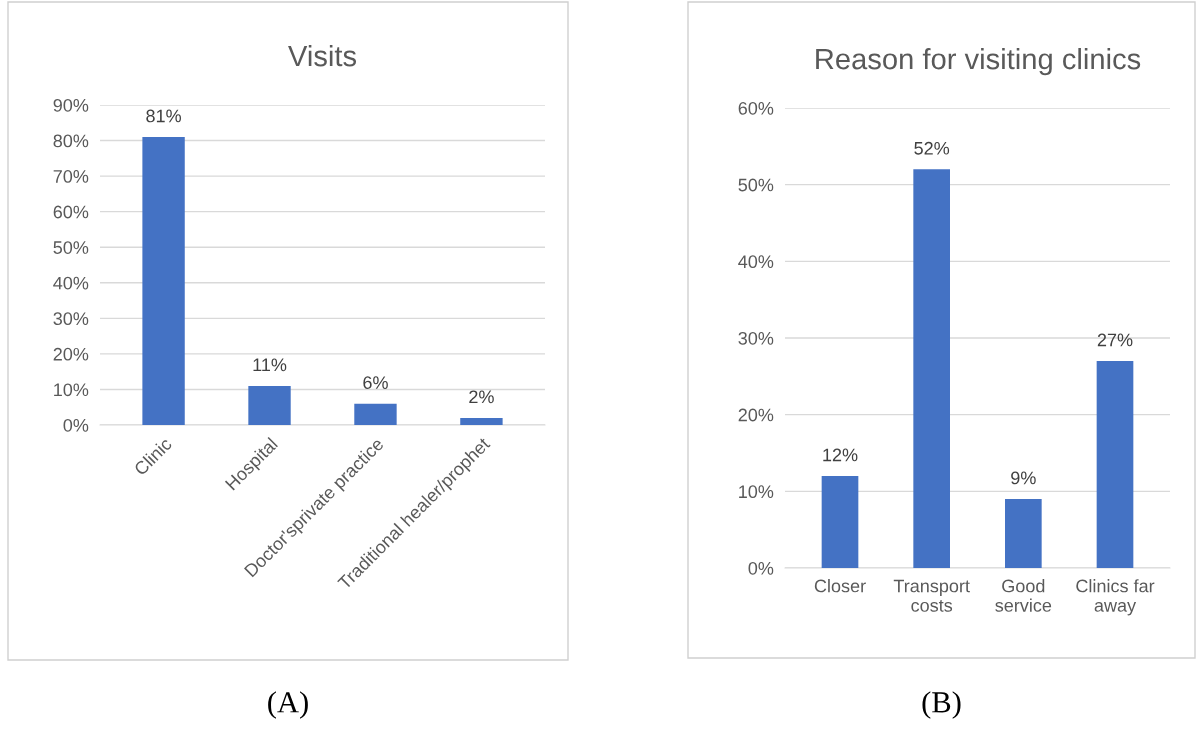 The image size is (1196, 751). What do you see at coordinates (288, 705) in the screenshot?
I see `text: (A)` at bounding box center [288, 705].